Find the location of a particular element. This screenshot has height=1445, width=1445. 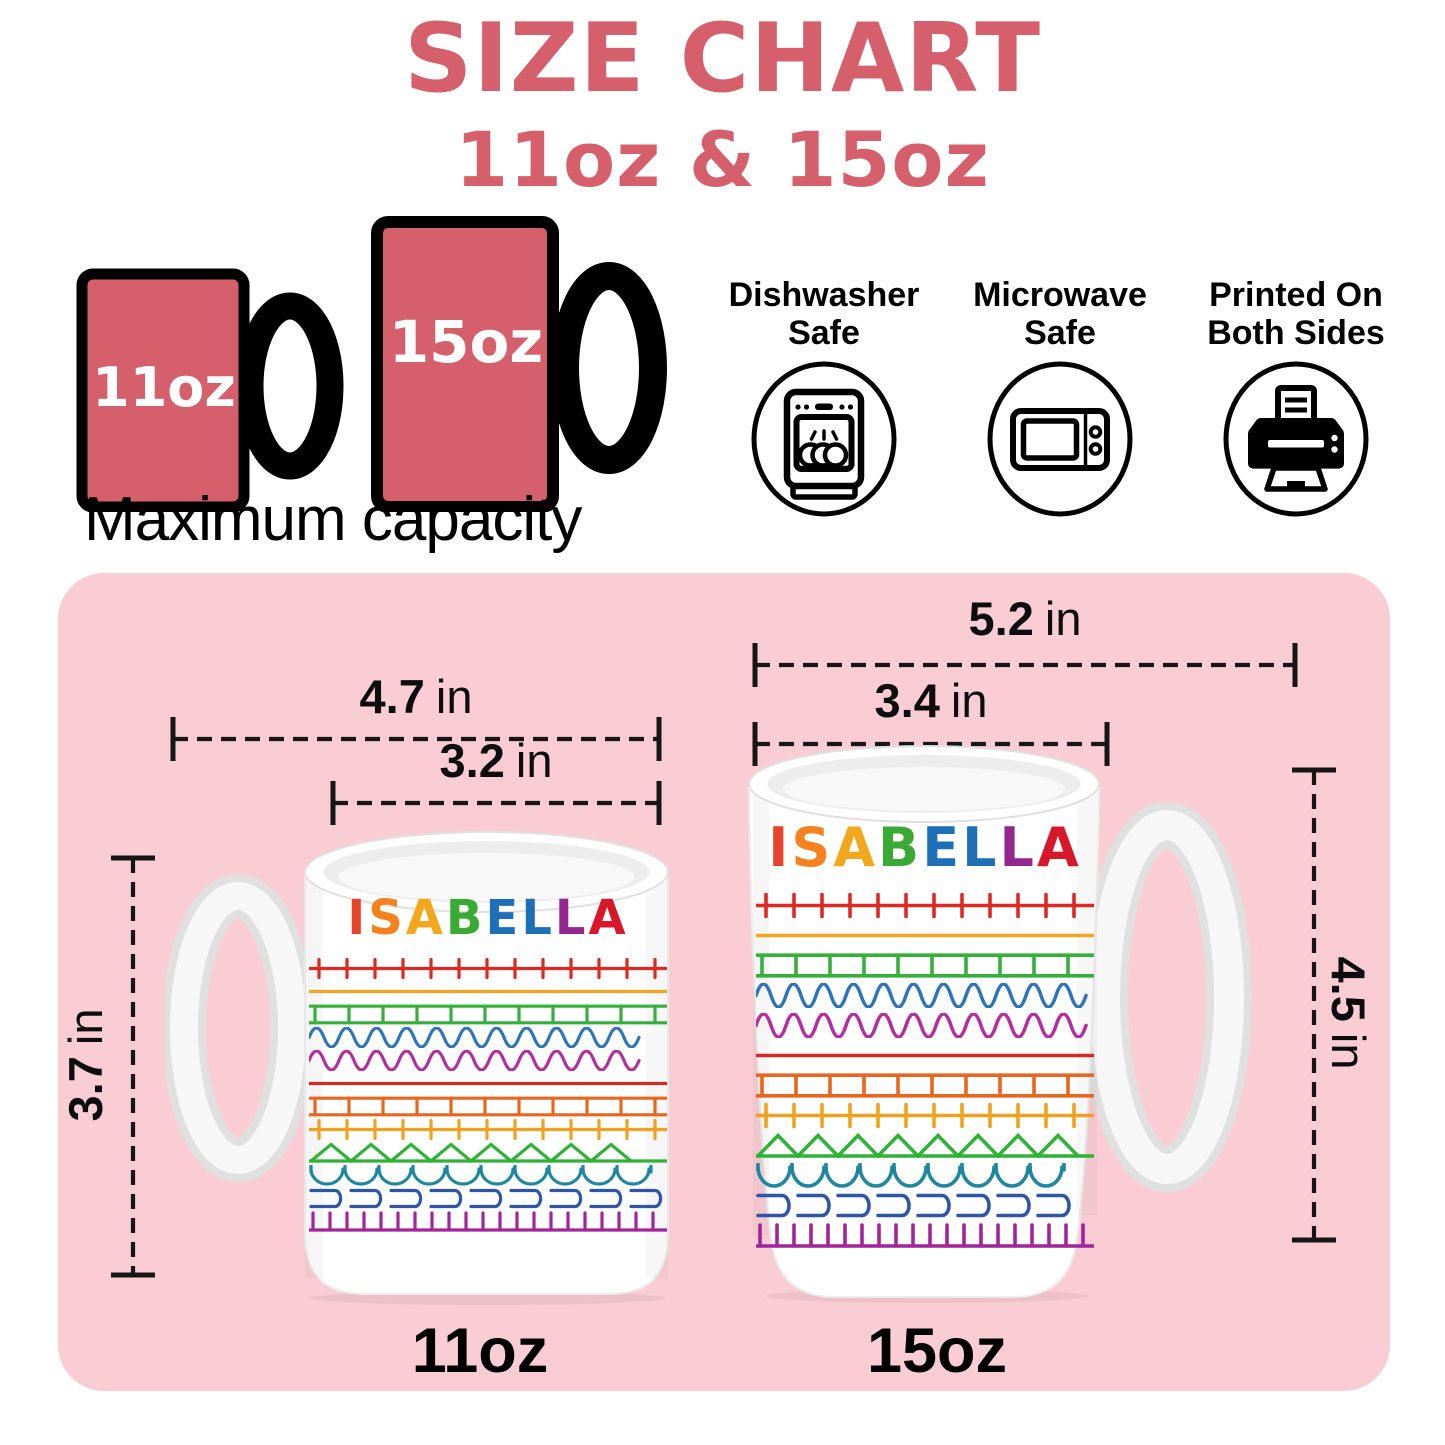

dim-line-small-height is located at coordinates (133, 1066).